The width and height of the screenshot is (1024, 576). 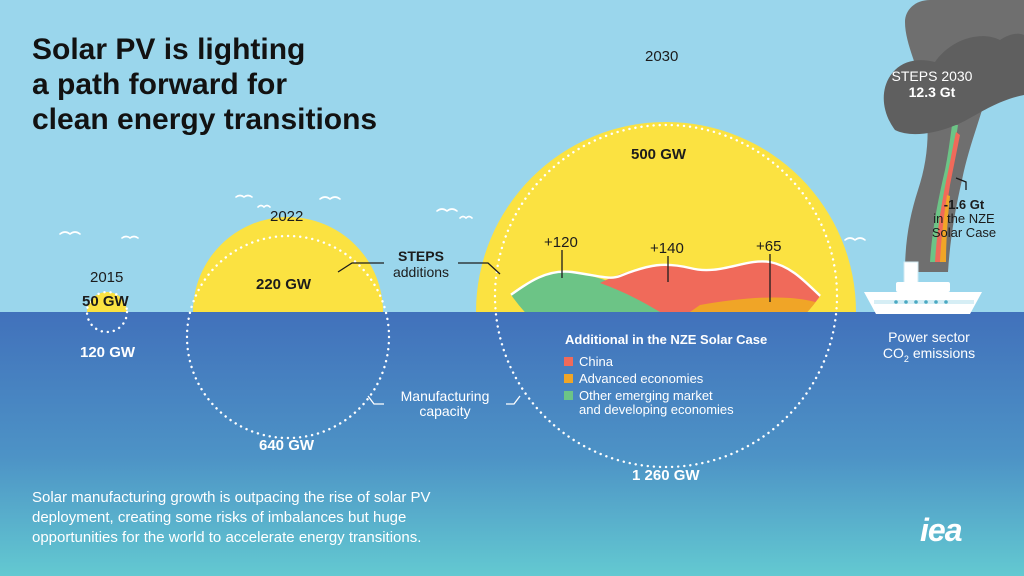 I want to click on manufacturing-2030-value: 1 260 GW, so click(x=666, y=475).